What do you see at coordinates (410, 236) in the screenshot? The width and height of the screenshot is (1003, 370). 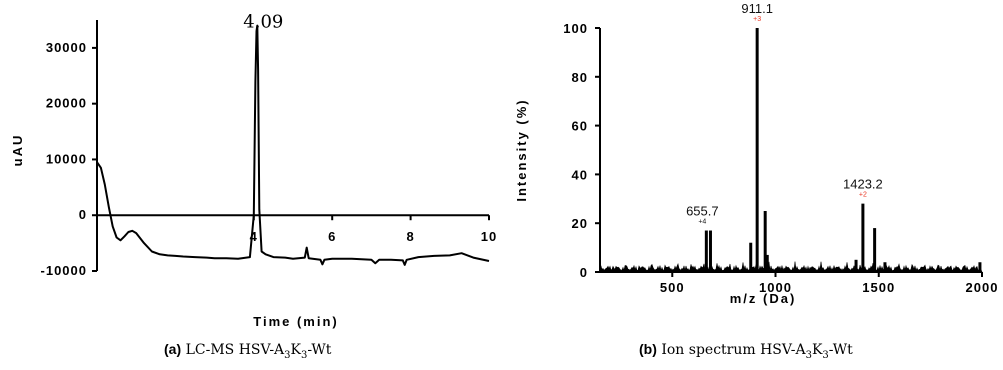 I see `x-tick-label-a: 8` at bounding box center [410, 236].